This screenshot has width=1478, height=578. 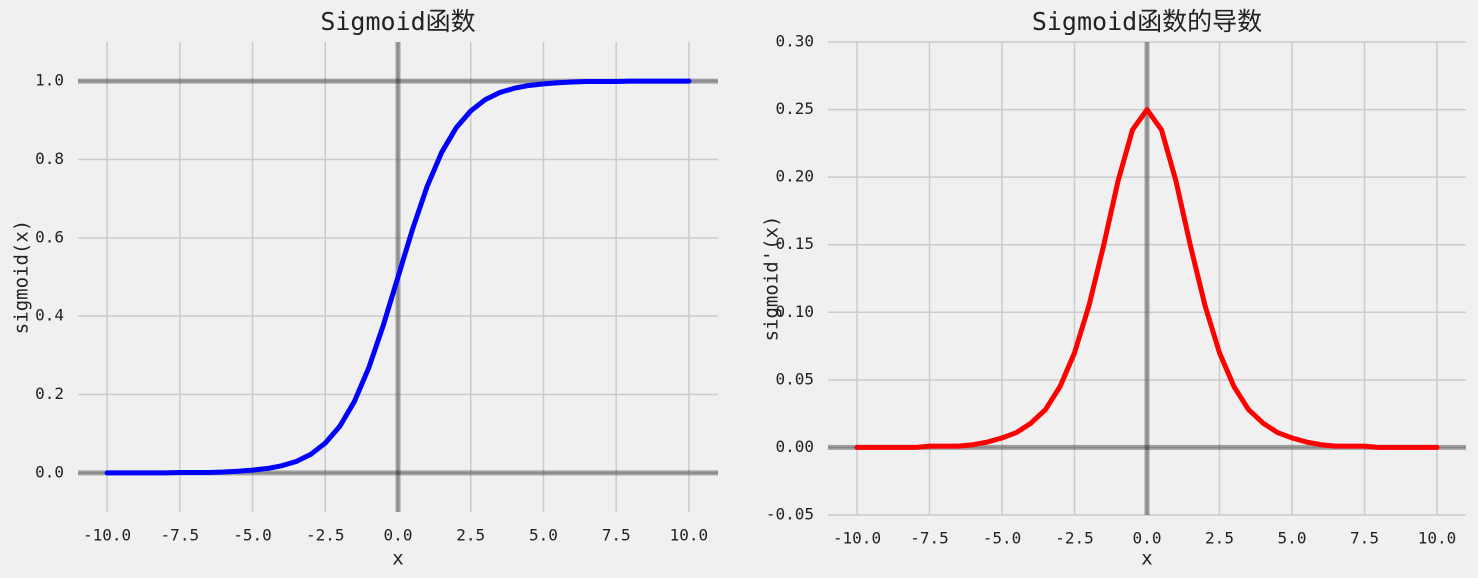 What do you see at coordinates (49, 158) in the screenshot?
I see `y-tick-label: 0.8` at bounding box center [49, 158].